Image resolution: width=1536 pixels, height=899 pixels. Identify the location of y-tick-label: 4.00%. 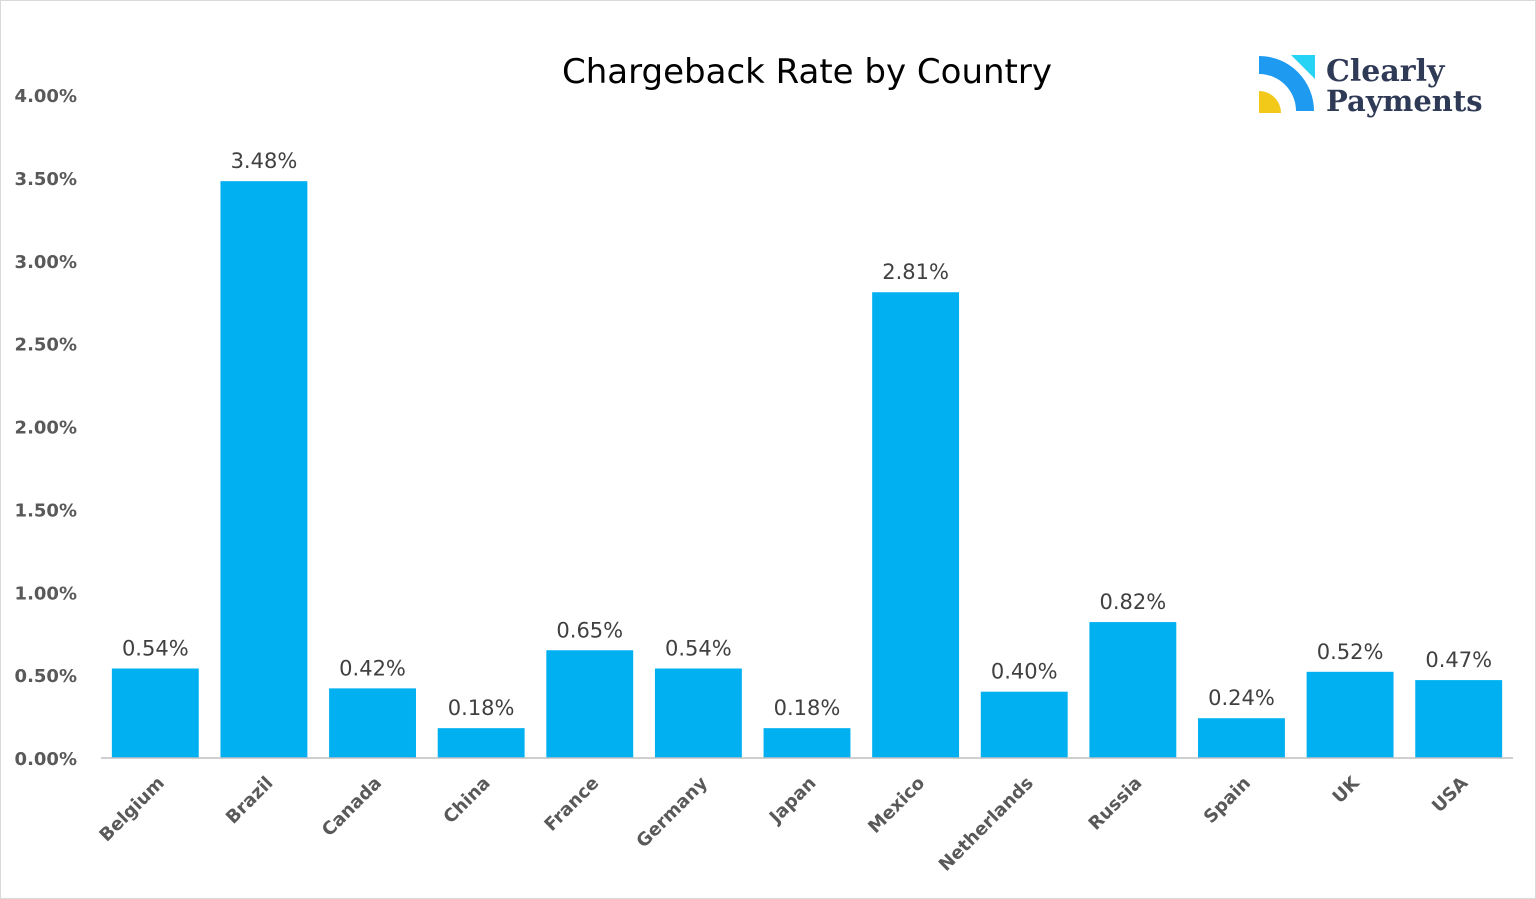
(46, 96).